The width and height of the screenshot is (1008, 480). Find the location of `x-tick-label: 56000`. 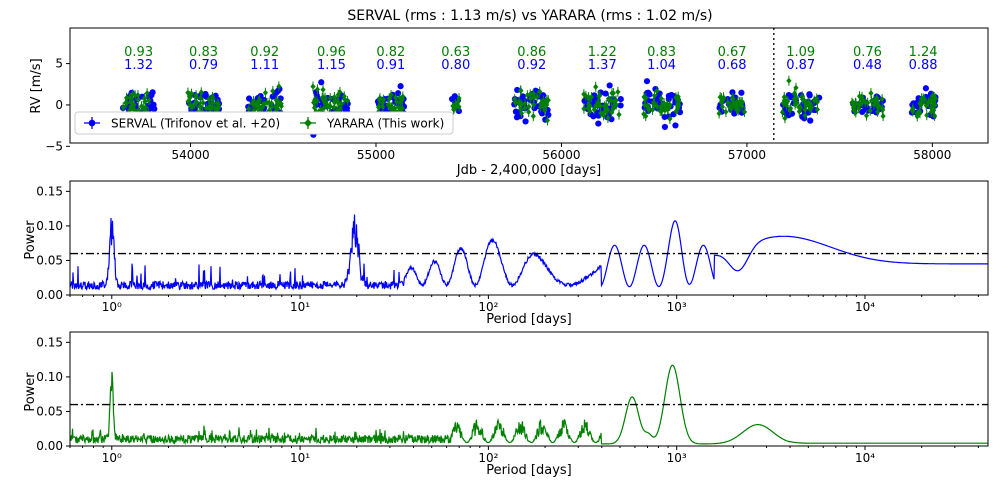

x-tick-label: 56000 is located at coordinates (561, 155).